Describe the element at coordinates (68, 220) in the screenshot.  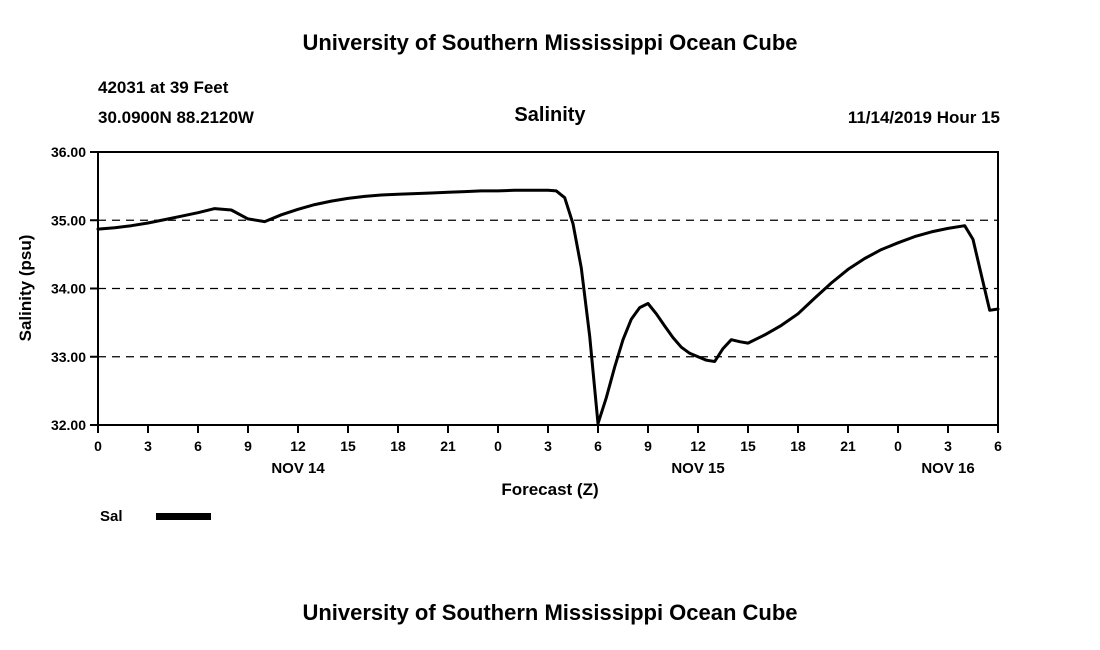
I see `y-tick-label: 35.00` at that location.